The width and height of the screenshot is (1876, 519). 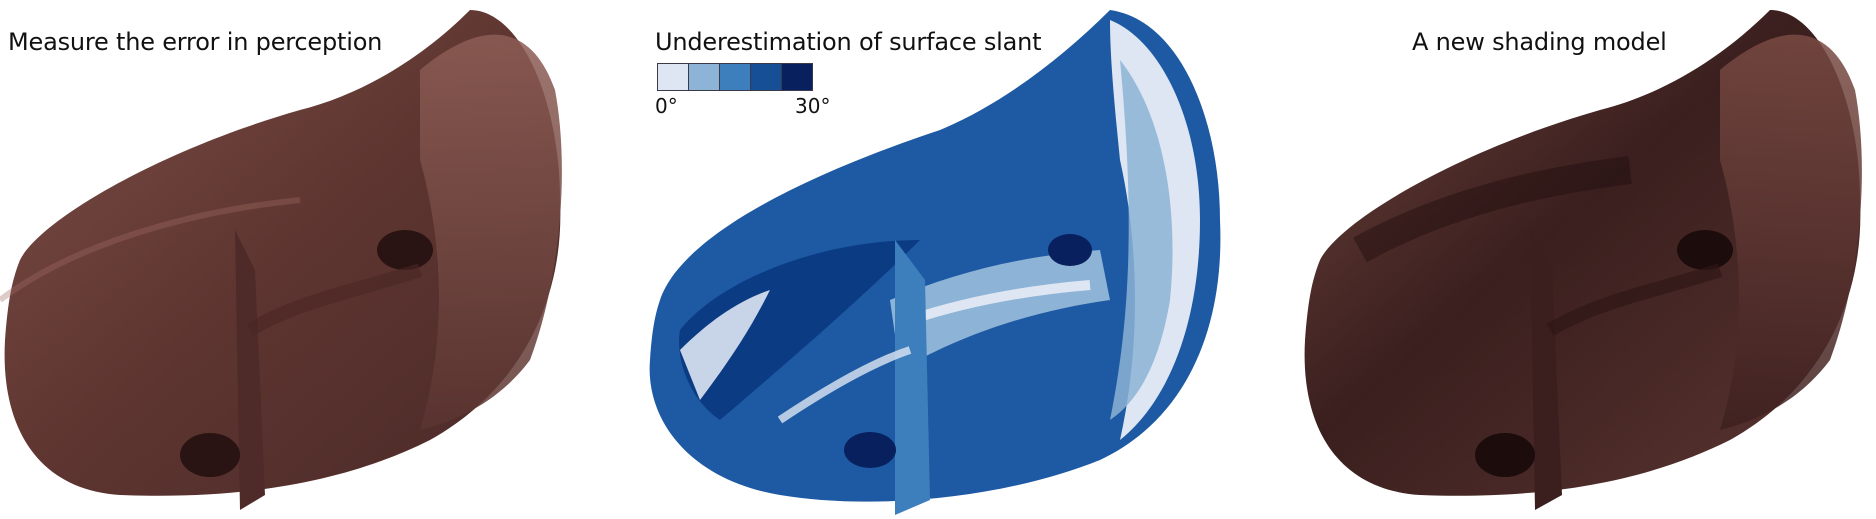 What do you see at coordinates (813, 106) in the screenshot?
I see `legend-max-label: 30°` at bounding box center [813, 106].